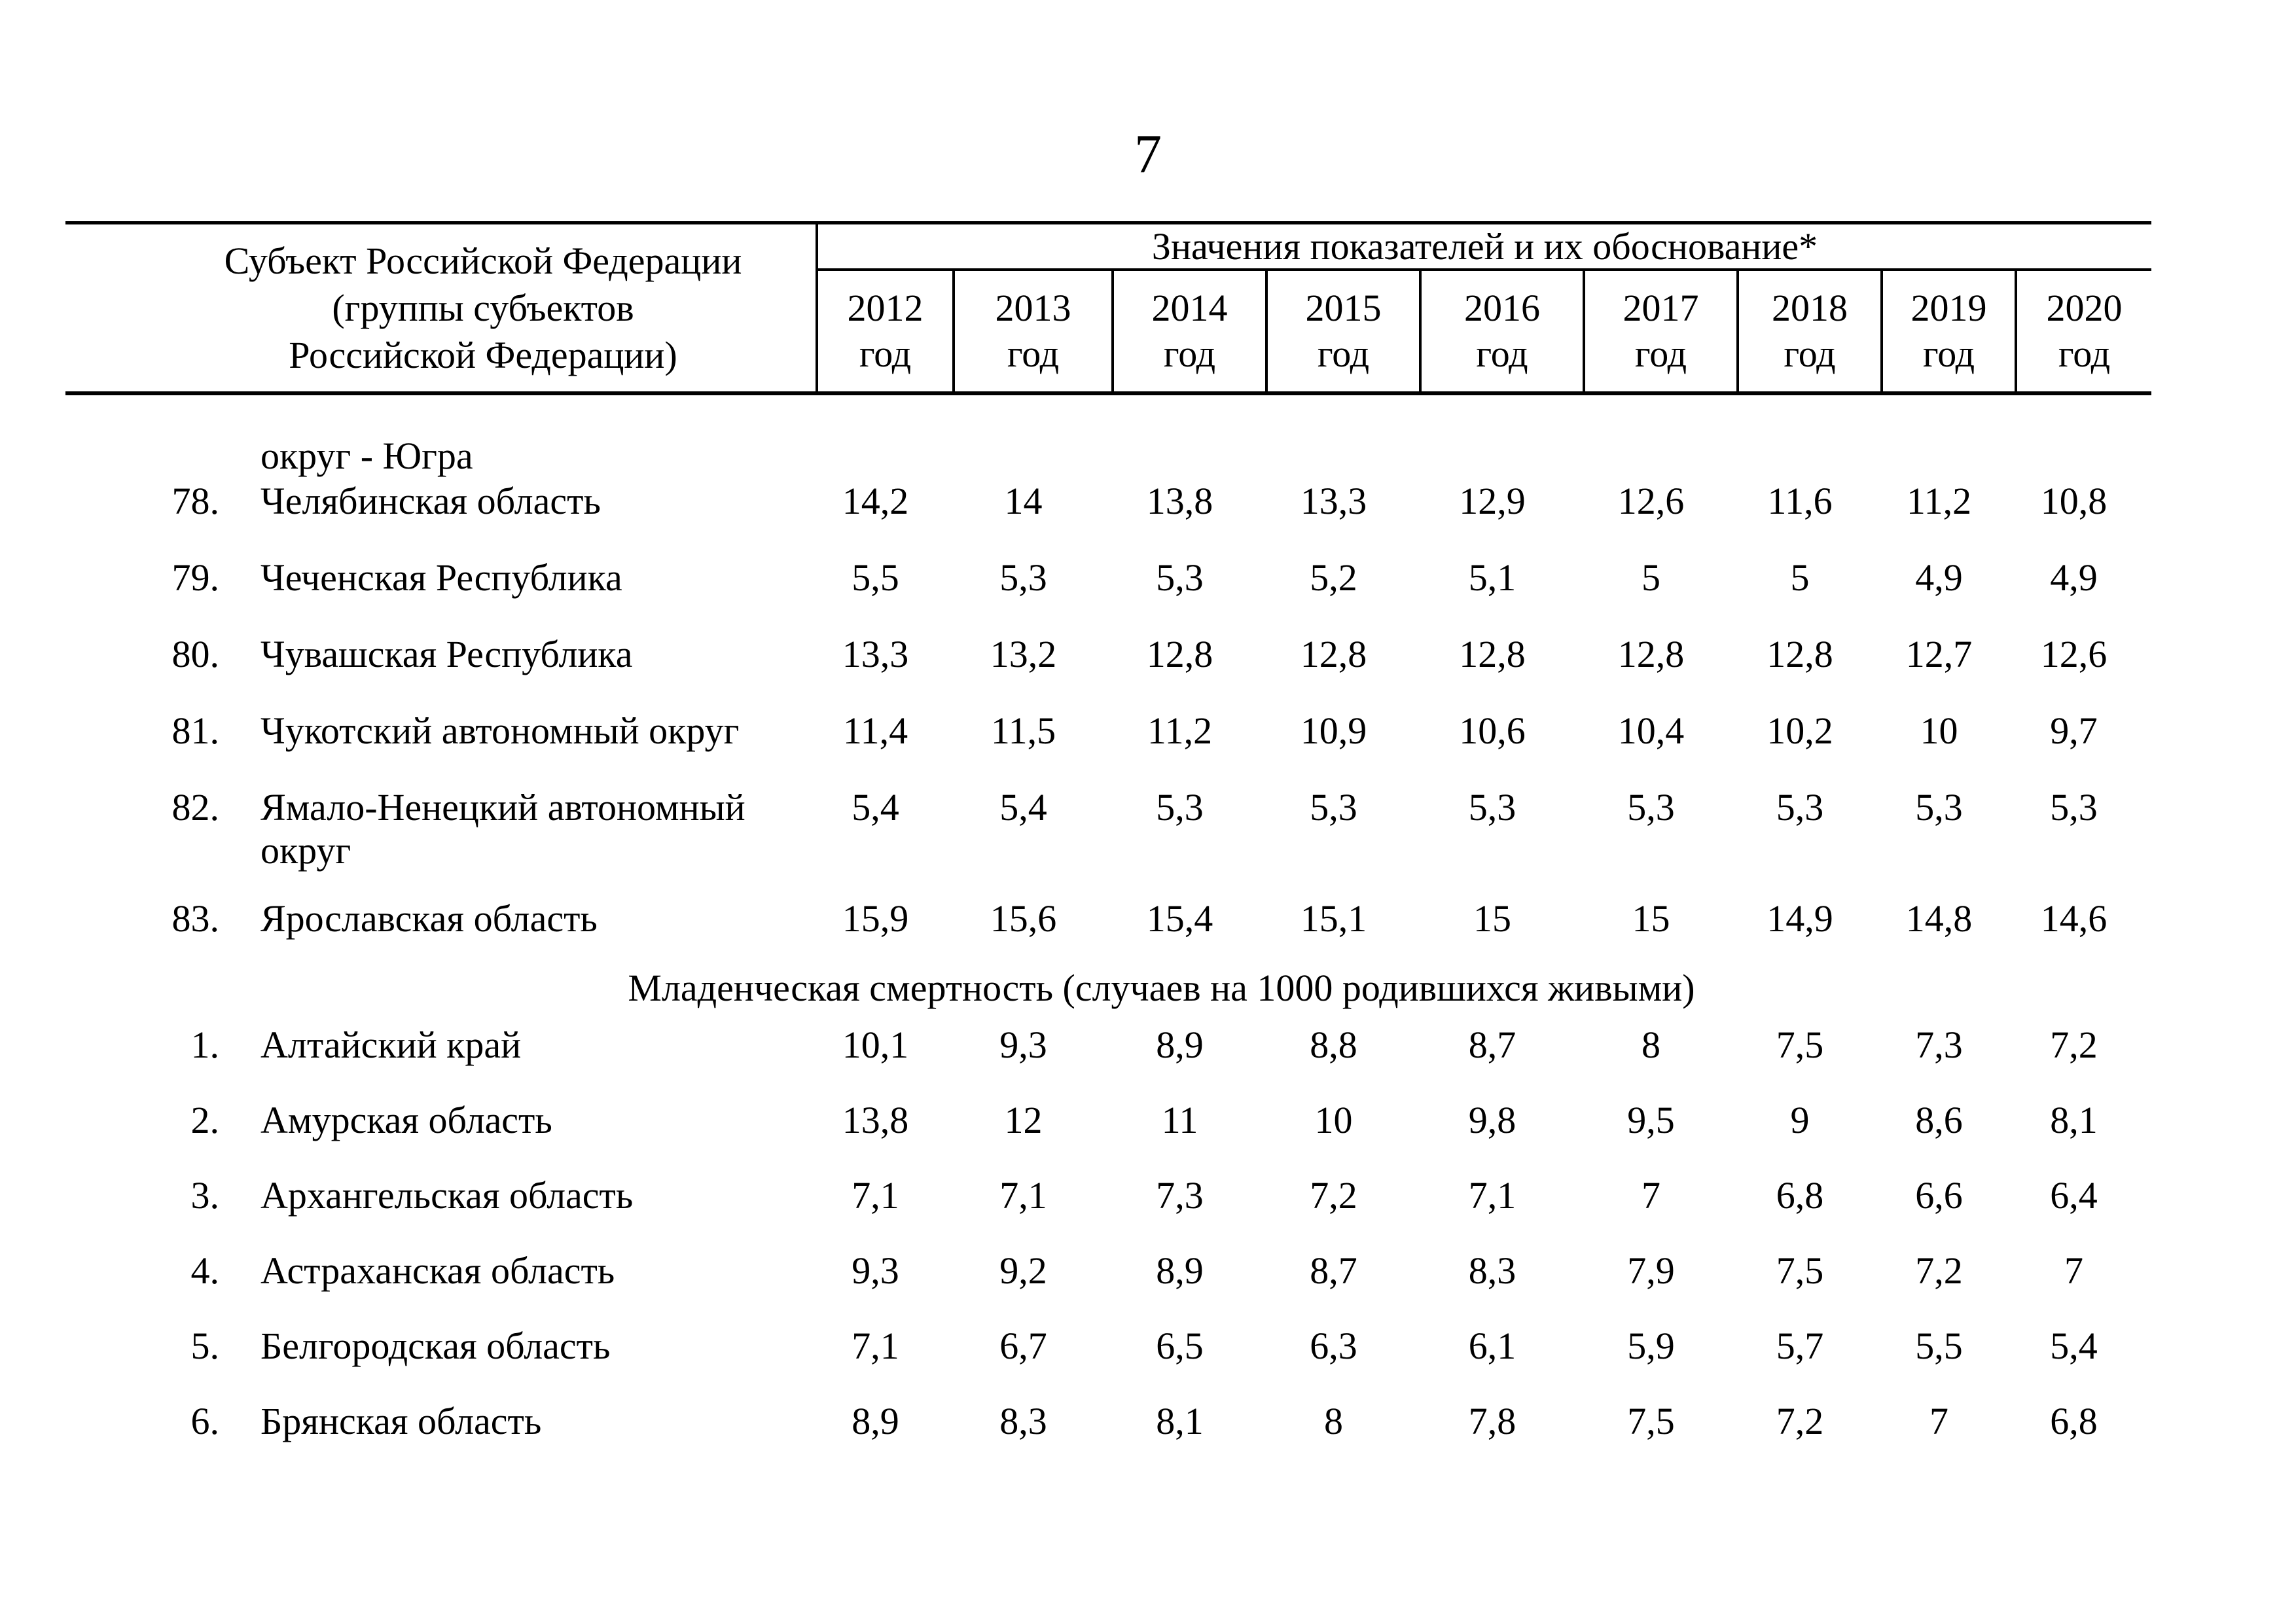 Image resolution: width=2296 pixels, height=1623 pixels. What do you see at coordinates (2074, 501) in the screenshot?
I see `value-cell: 10,8` at bounding box center [2074, 501].